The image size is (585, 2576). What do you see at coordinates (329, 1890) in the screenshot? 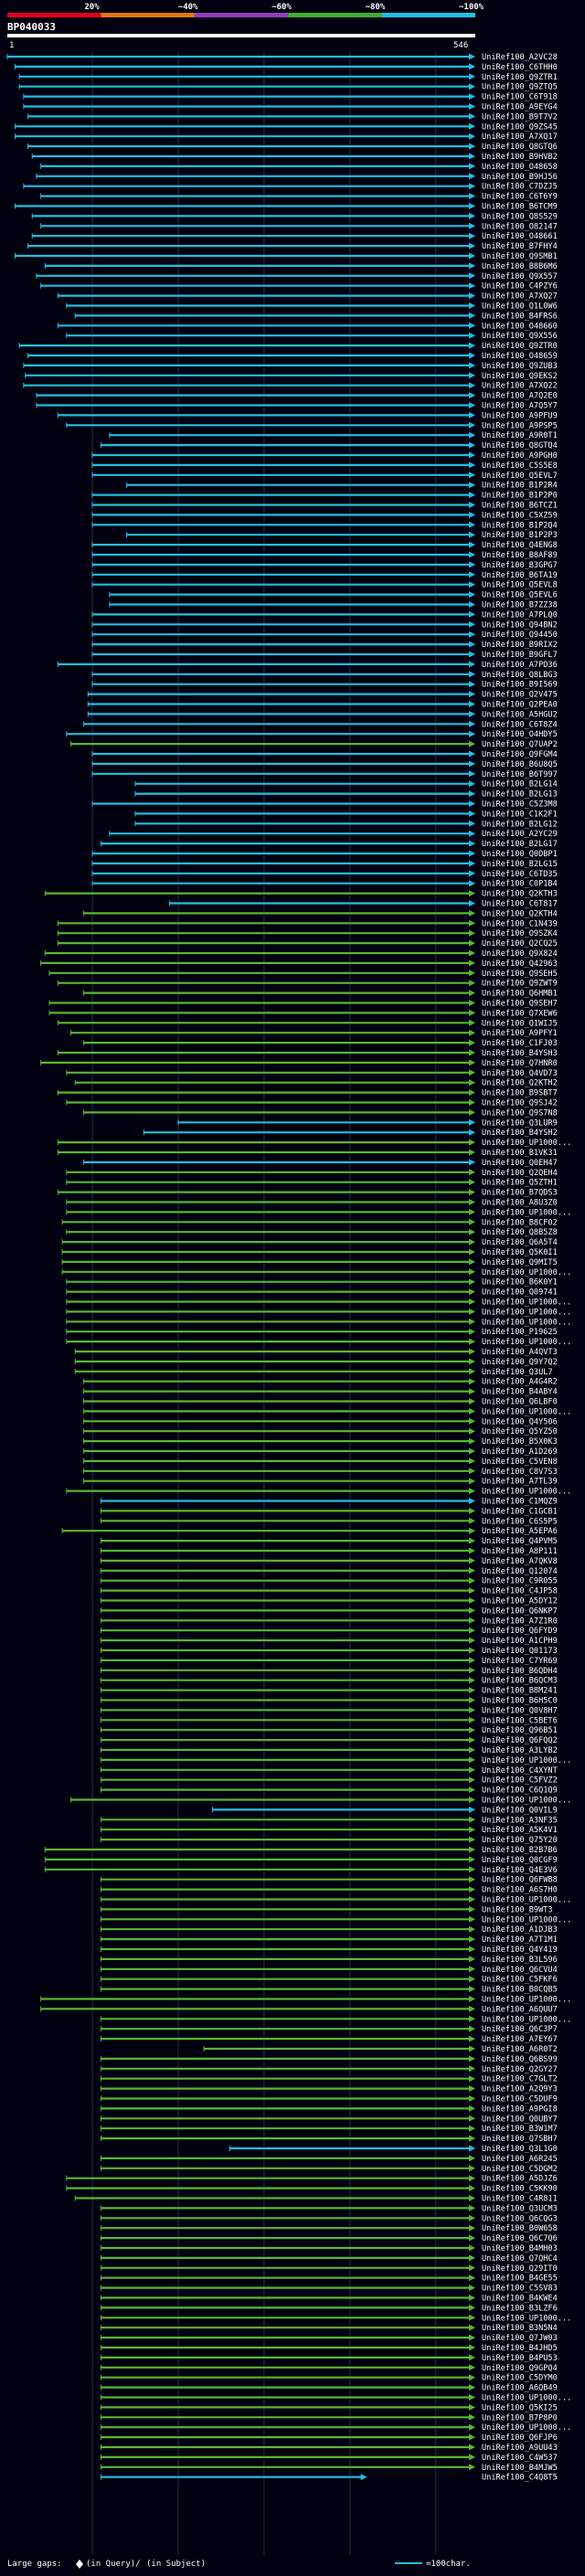
I see `hit-row: UniRef100_A6S7H0` at bounding box center [329, 1890].